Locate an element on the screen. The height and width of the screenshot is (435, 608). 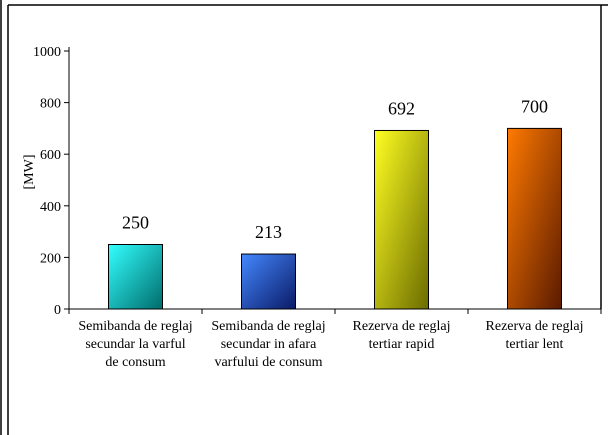
category-label-4: Rezerva de reglaj tertiar lent is located at coordinates (535, 335).